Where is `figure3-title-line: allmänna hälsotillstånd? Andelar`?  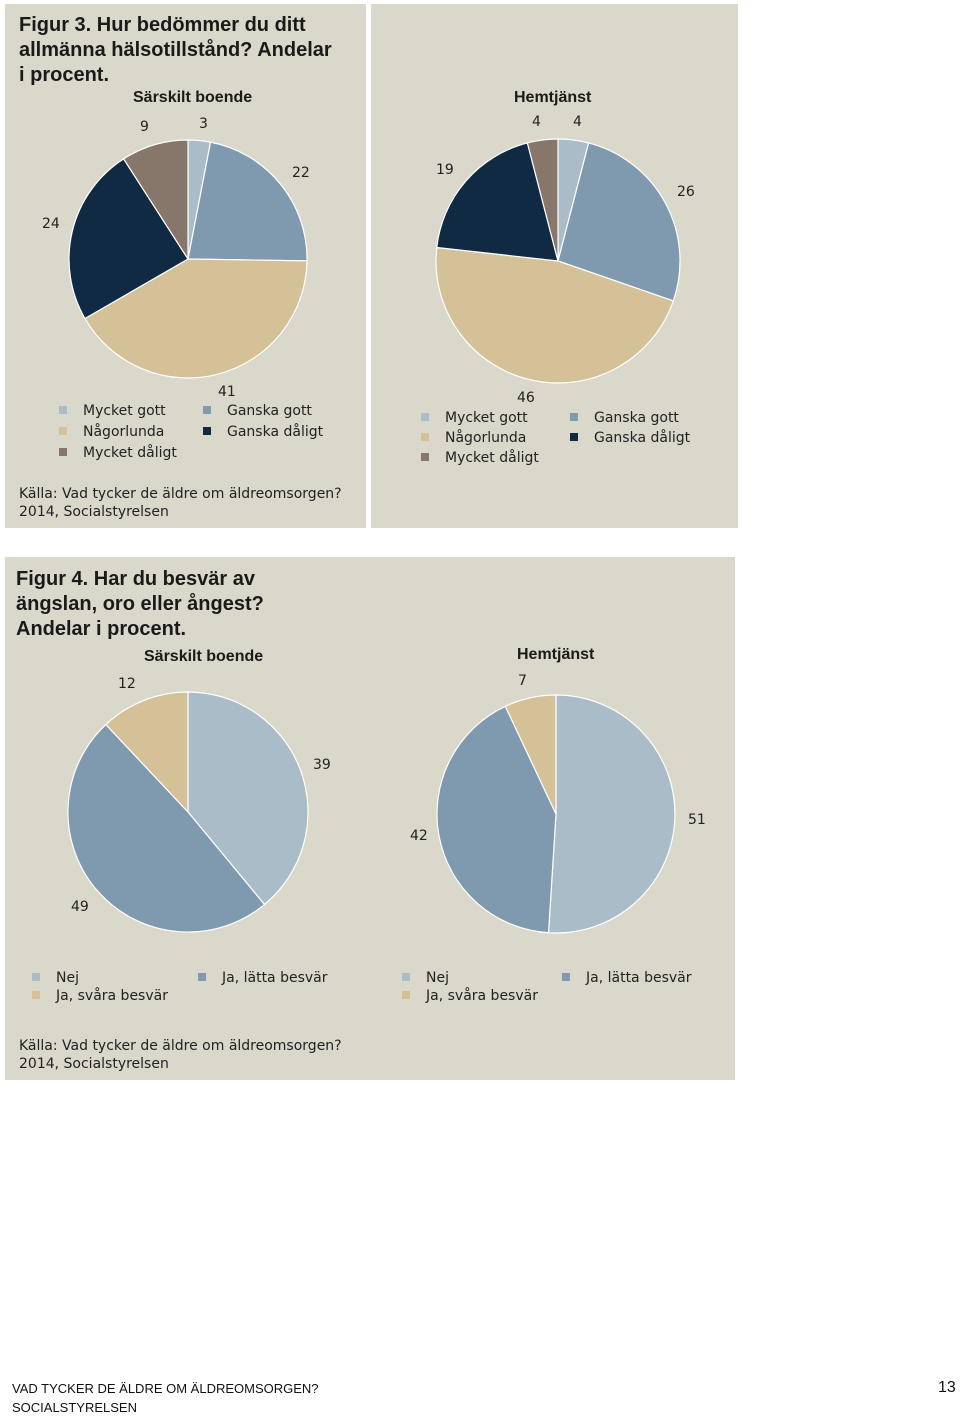 figure3-title-line: allmänna hälsotillstånd? Andelar is located at coordinates (175, 50).